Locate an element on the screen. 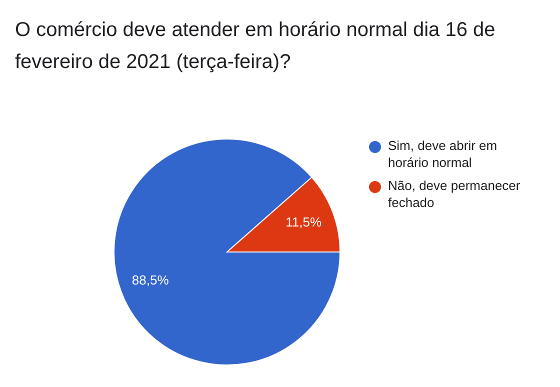 The width and height of the screenshot is (560, 387). legend-label: Não, deve permanecer fechado is located at coordinates (454, 194).